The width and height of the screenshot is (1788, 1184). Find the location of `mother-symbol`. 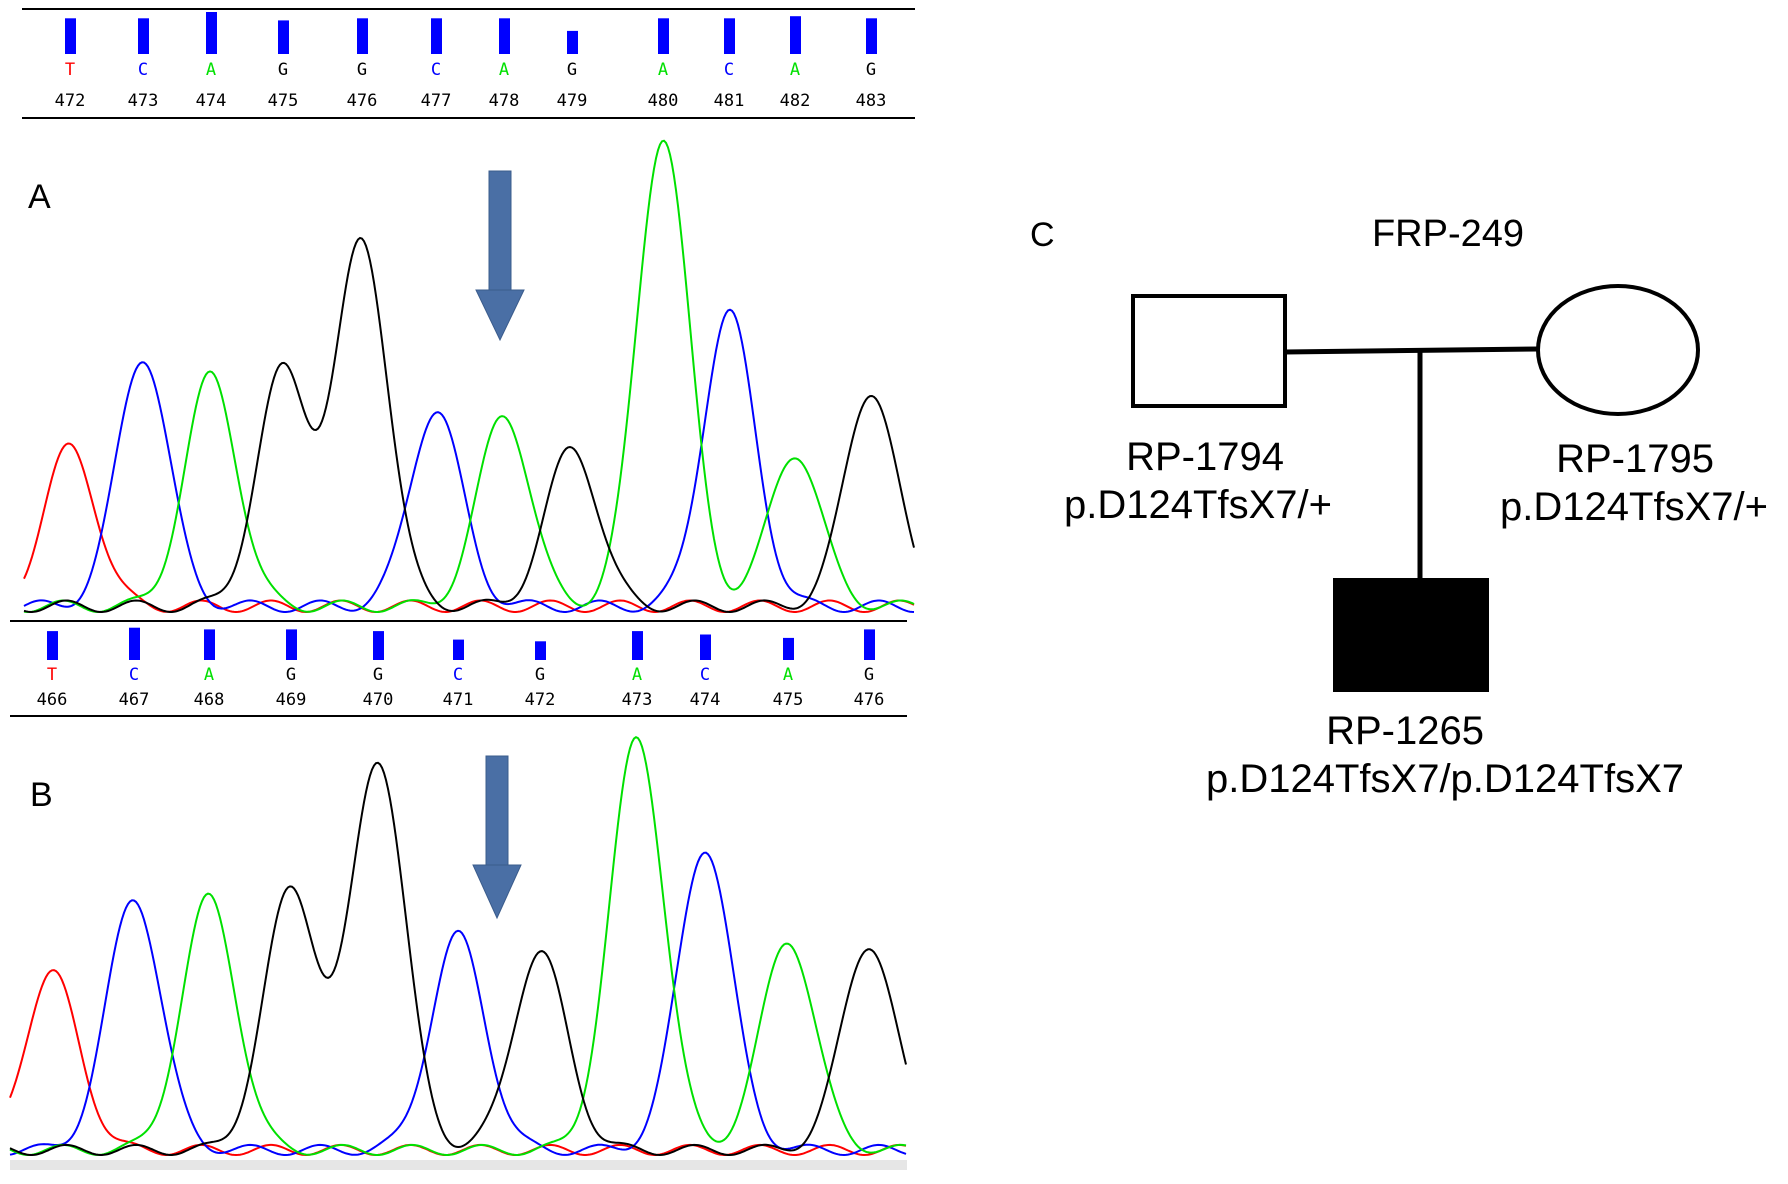

mother-symbol is located at coordinates (1618, 350).